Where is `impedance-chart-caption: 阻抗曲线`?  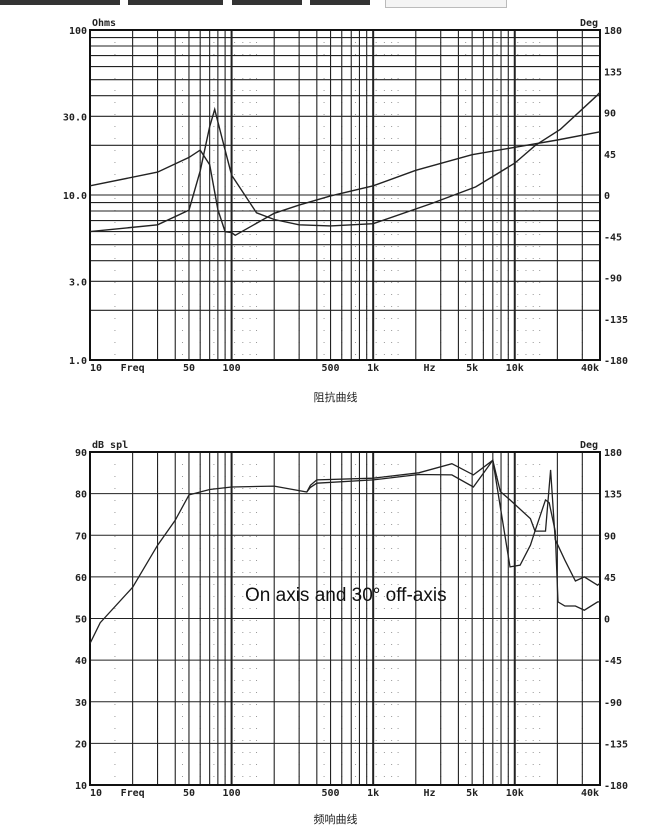
impedance-chart-caption: 阻抗曲线 is located at coordinates (335, 397).